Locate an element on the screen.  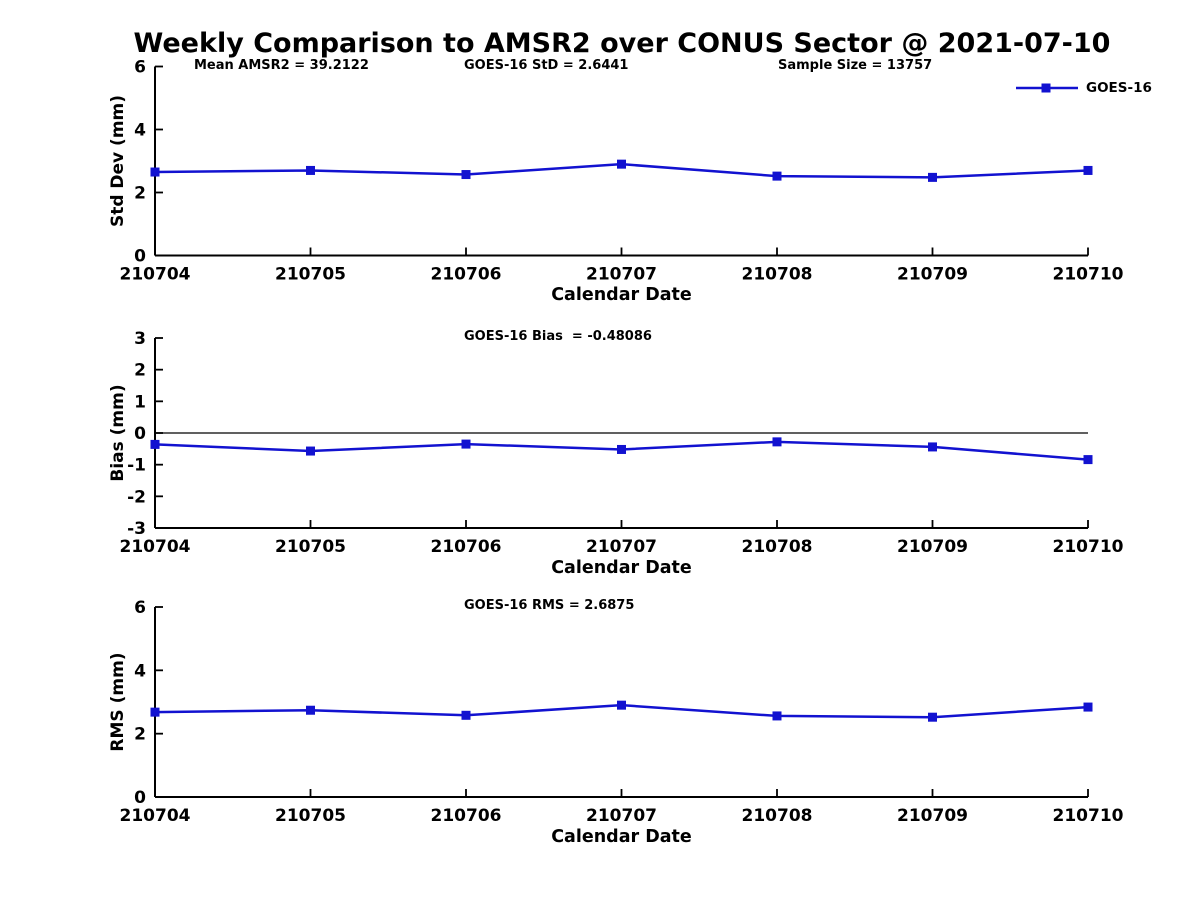
bias-panel-x-tick-label: 210705 is located at coordinates (310, 547).